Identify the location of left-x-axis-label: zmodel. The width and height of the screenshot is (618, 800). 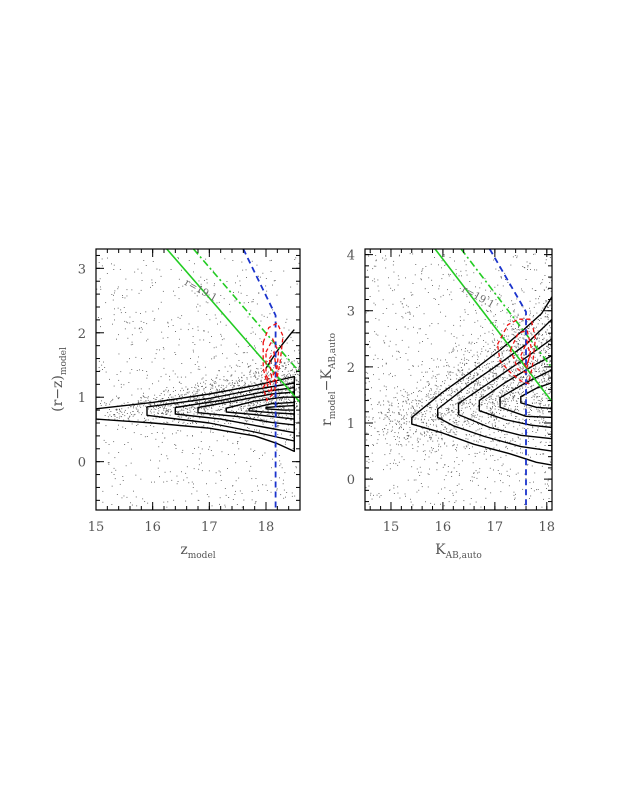
(197, 551).